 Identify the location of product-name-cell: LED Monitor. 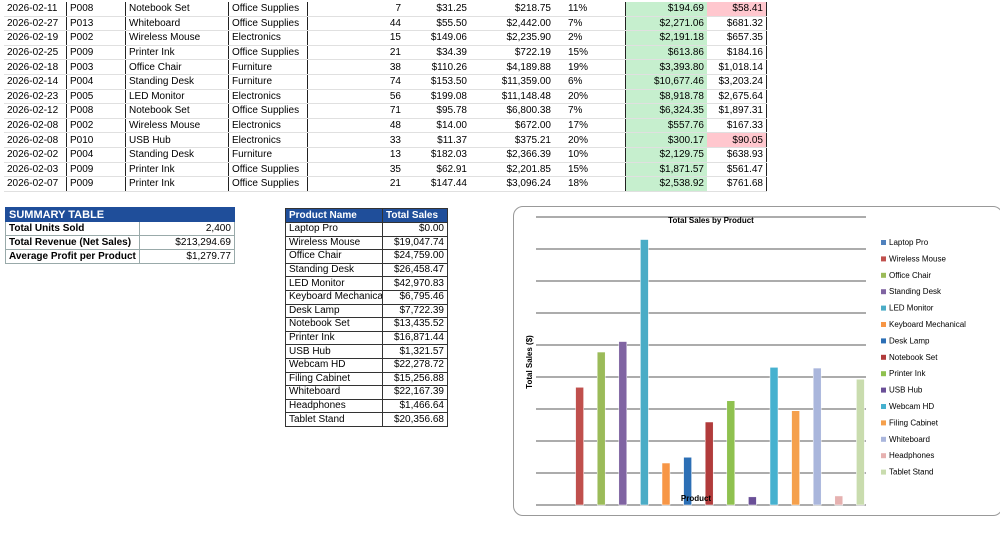
(334, 283).